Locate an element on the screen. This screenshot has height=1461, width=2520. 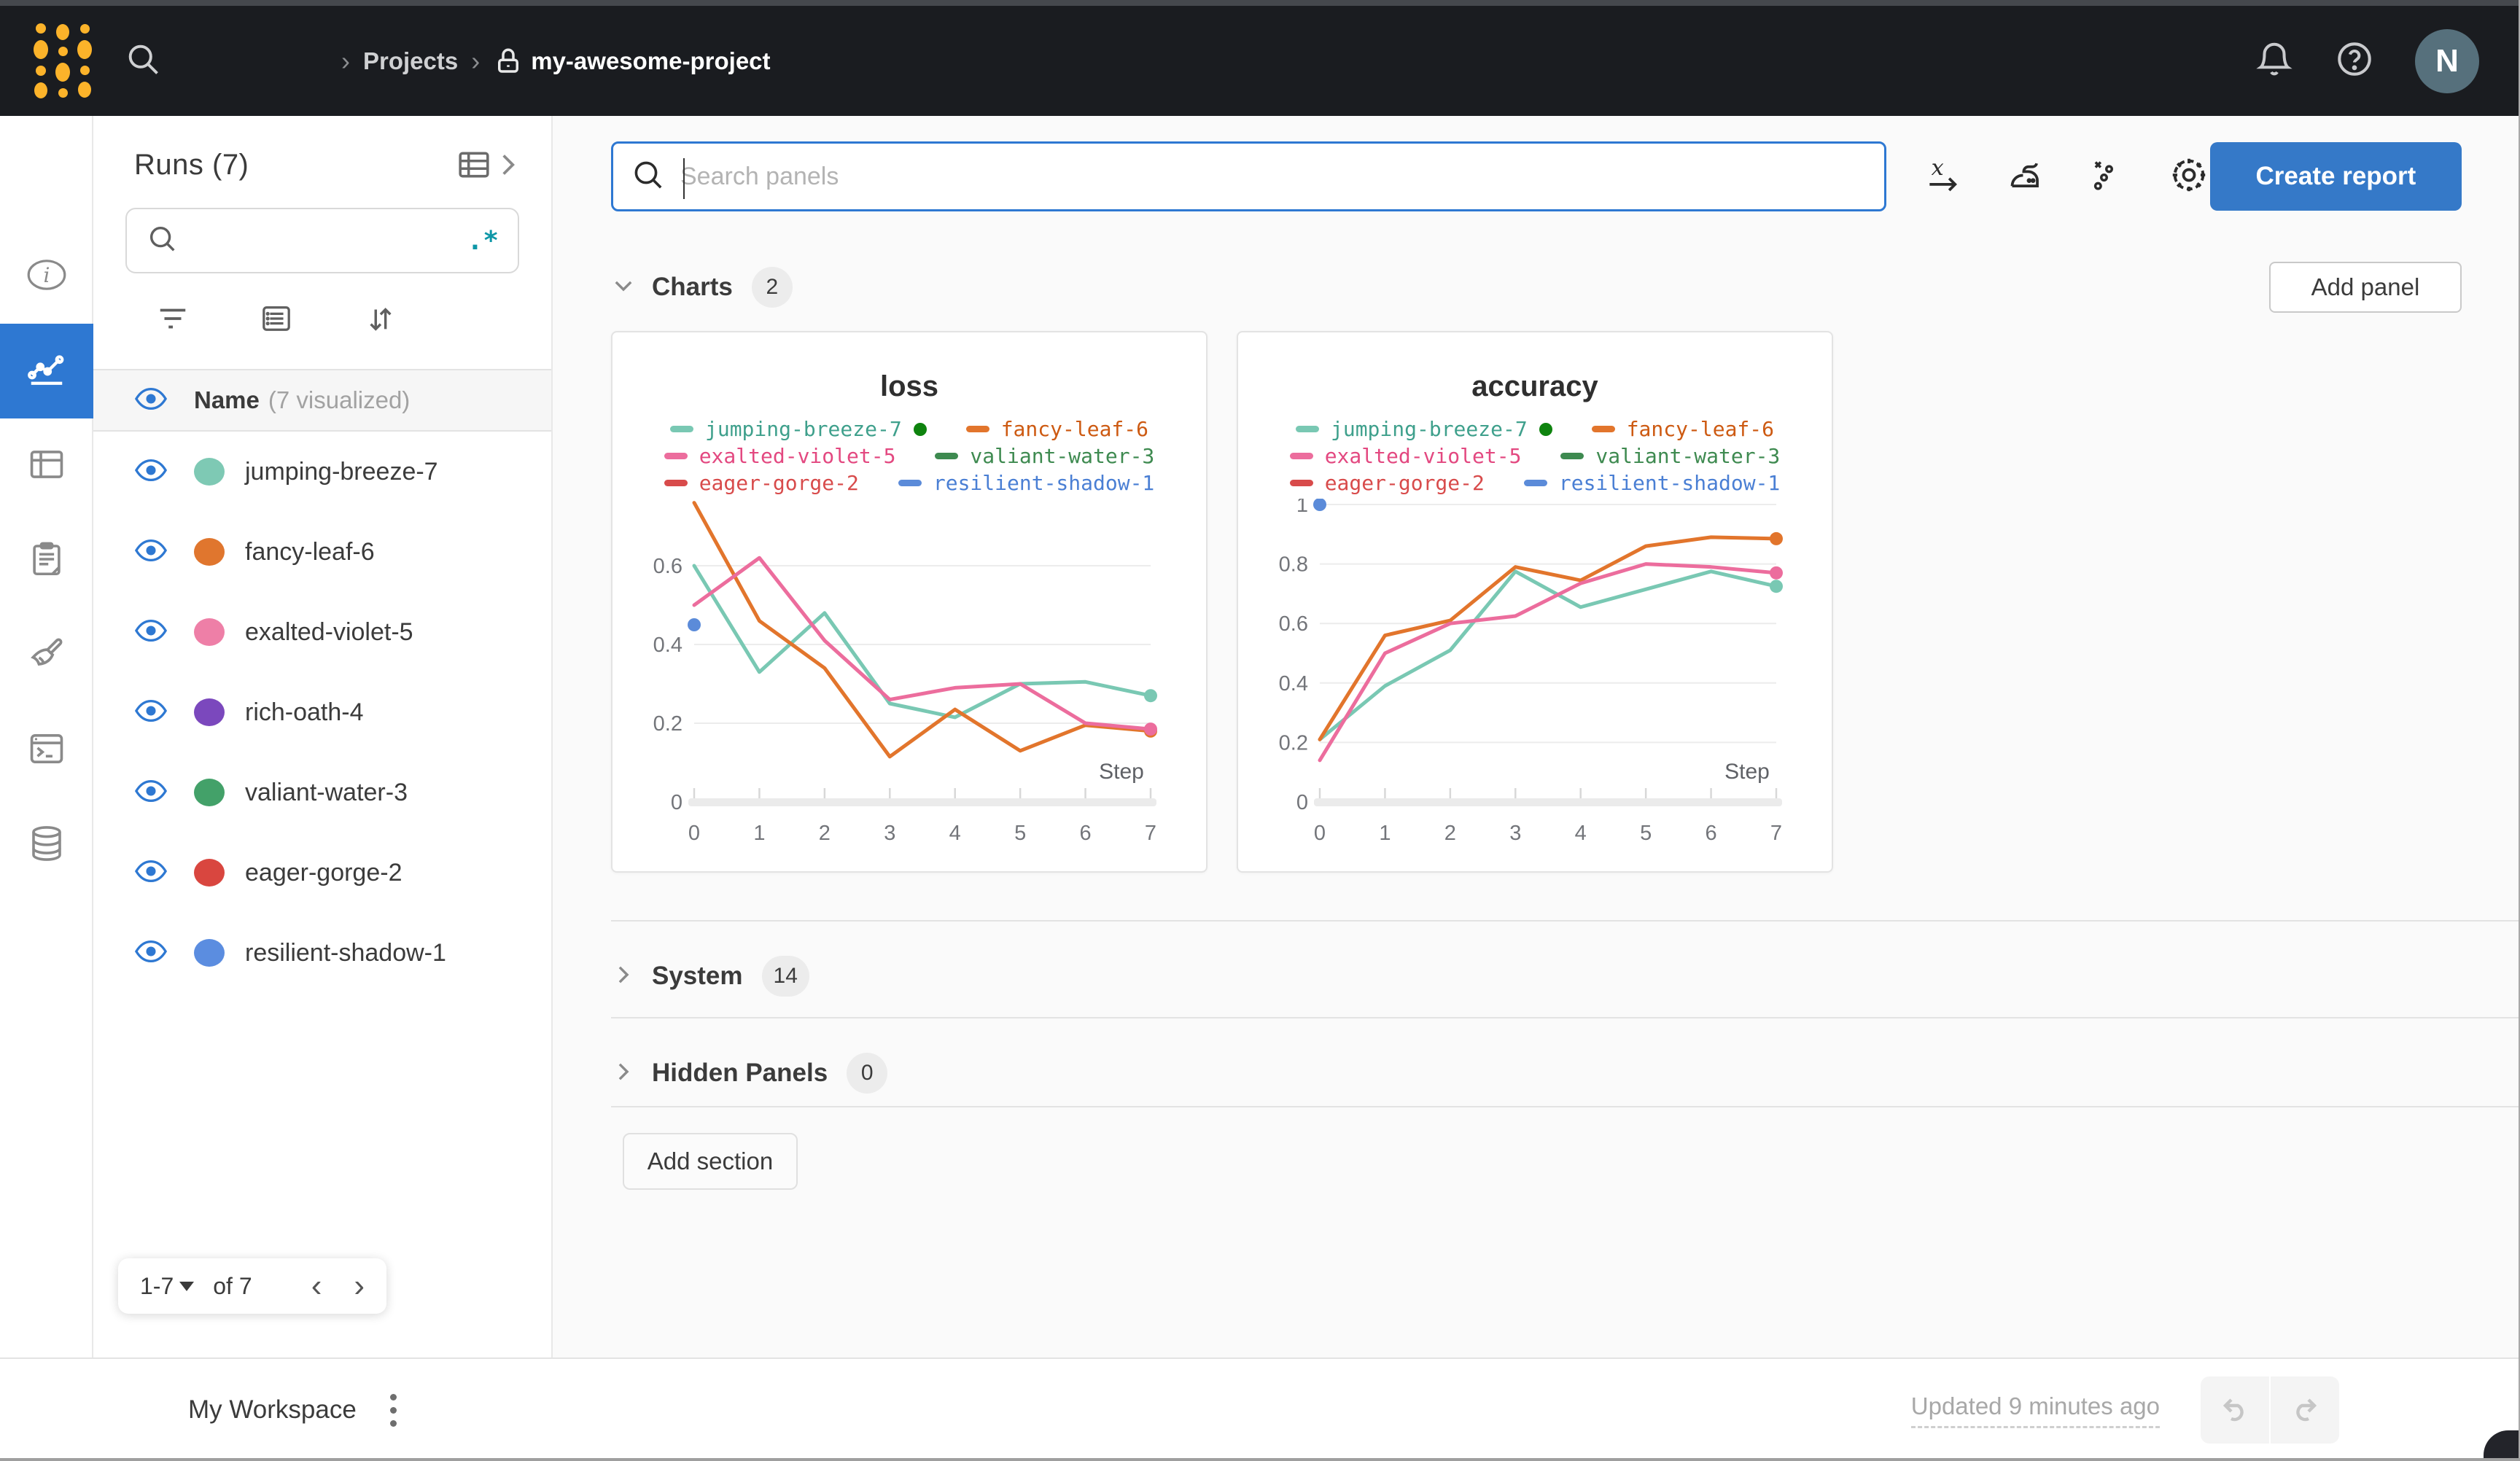
chevron-right-icon is located at coordinates (508, 165).